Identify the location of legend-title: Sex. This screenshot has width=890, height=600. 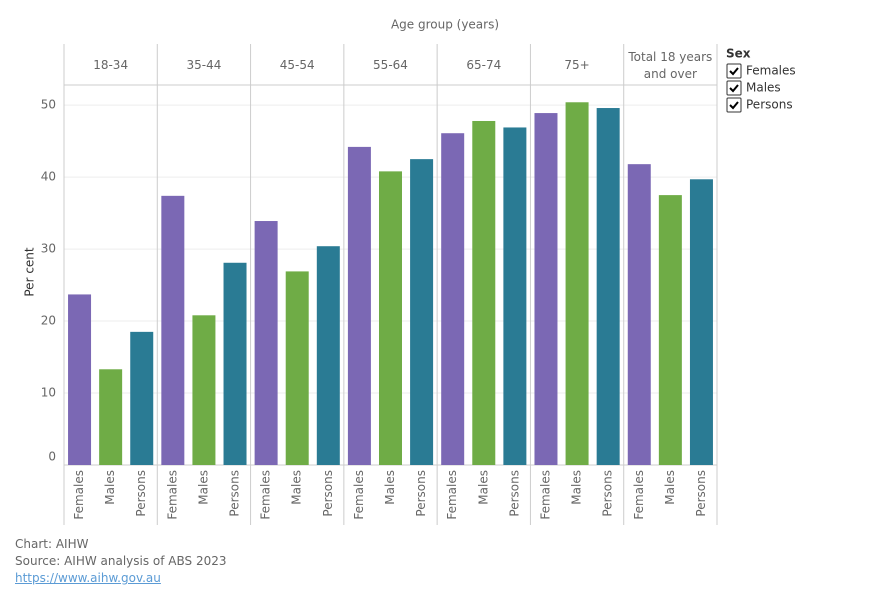
(738, 54).